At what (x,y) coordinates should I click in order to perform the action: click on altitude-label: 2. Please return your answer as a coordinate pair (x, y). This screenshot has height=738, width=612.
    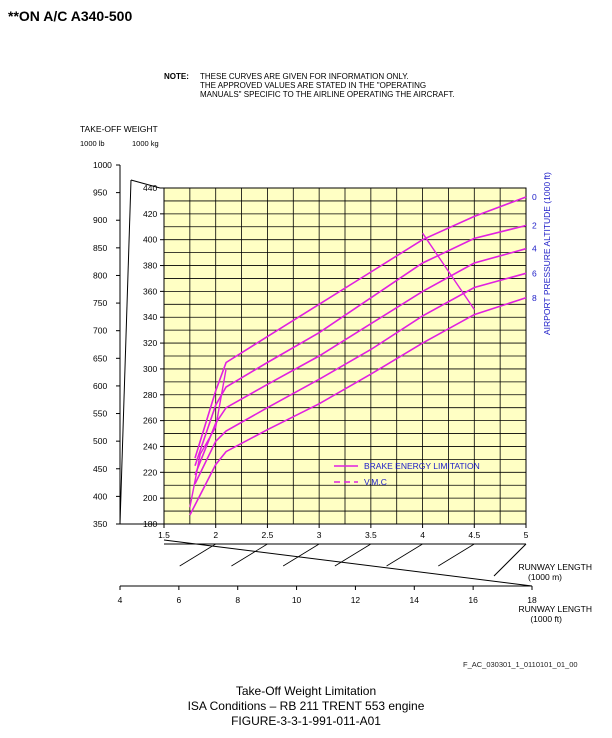
    Looking at the image, I should click on (534, 225).